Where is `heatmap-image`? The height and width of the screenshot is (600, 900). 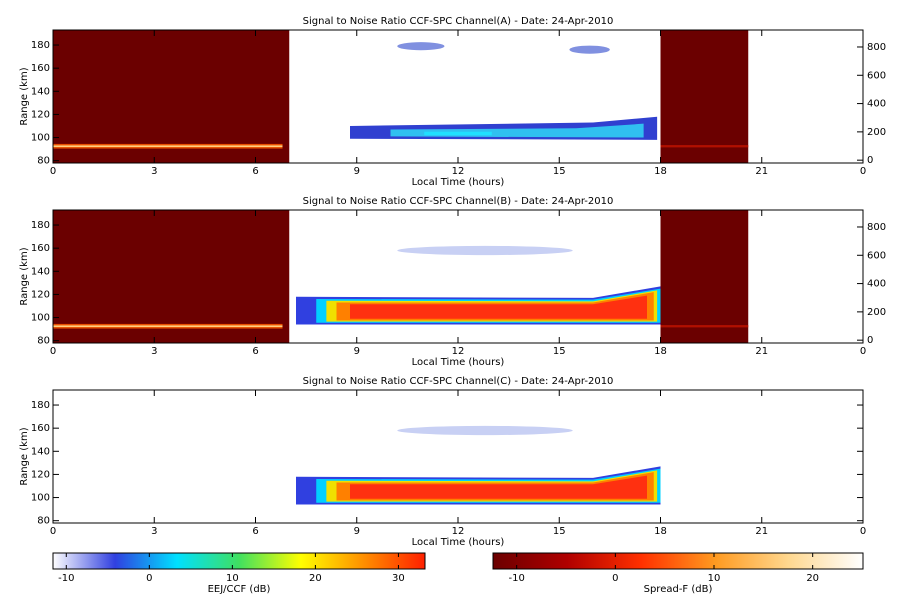 heatmap-image is located at coordinates (478, 465).